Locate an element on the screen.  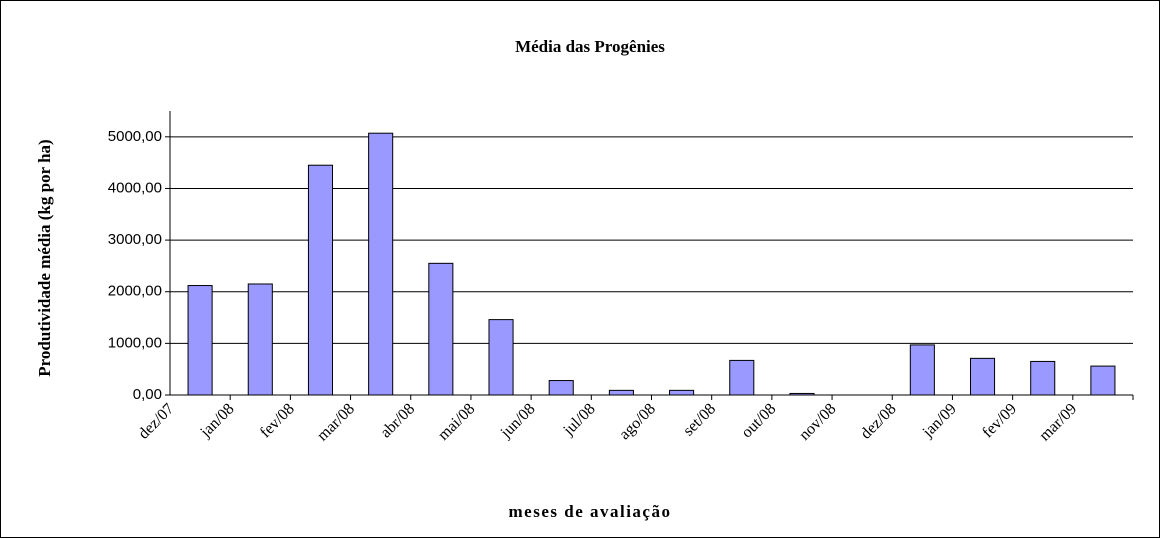
y-tick-label: 0,00 is located at coordinates (147, 394).